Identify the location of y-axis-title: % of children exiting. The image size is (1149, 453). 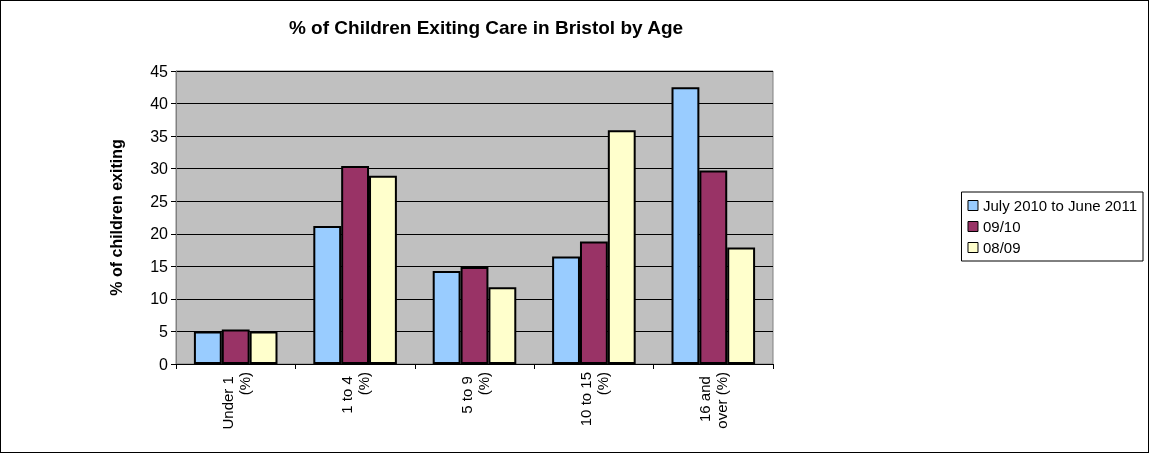
(116, 217).